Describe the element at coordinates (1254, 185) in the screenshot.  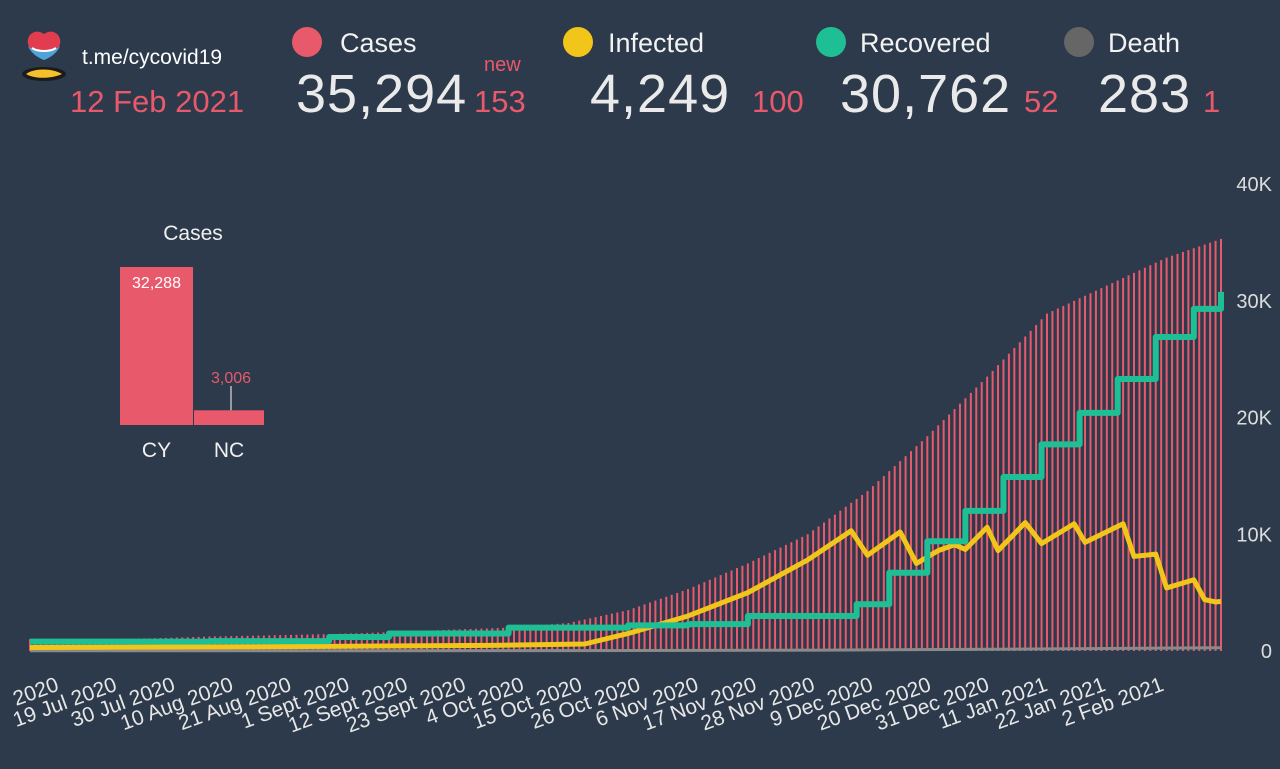
I see `y-tick-label: 40K` at that location.